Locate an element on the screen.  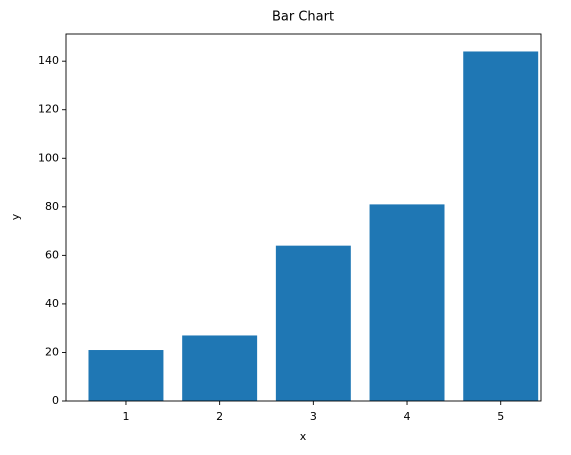
x-tick-label: 4 is located at coordinates (407, 416).